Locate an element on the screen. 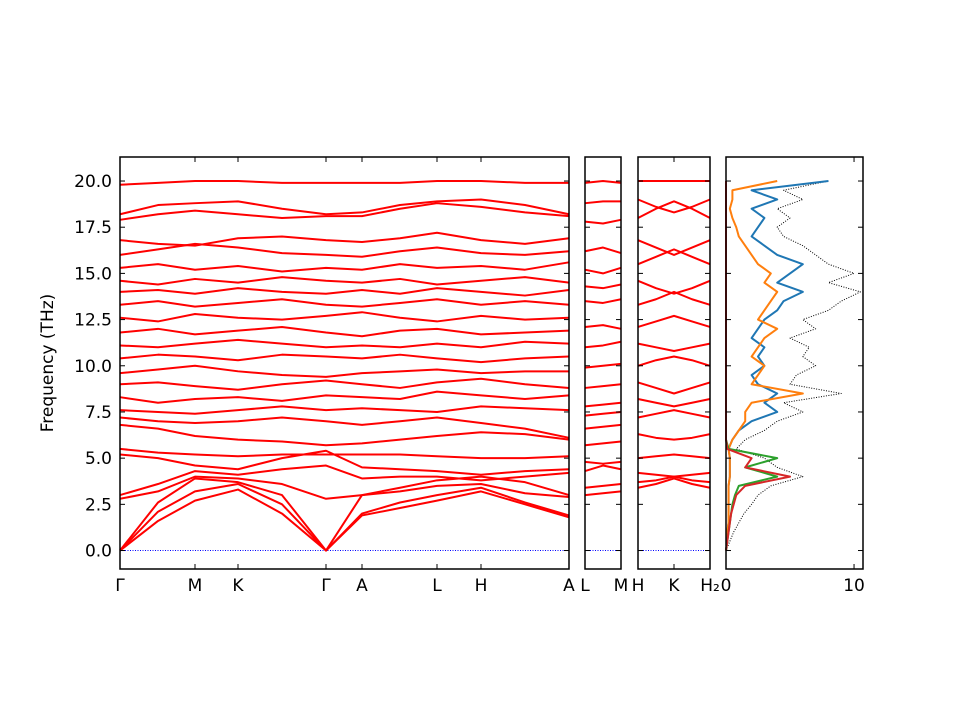  y-axis-label: Frequency (THz) is located at coordinates (48, 363).